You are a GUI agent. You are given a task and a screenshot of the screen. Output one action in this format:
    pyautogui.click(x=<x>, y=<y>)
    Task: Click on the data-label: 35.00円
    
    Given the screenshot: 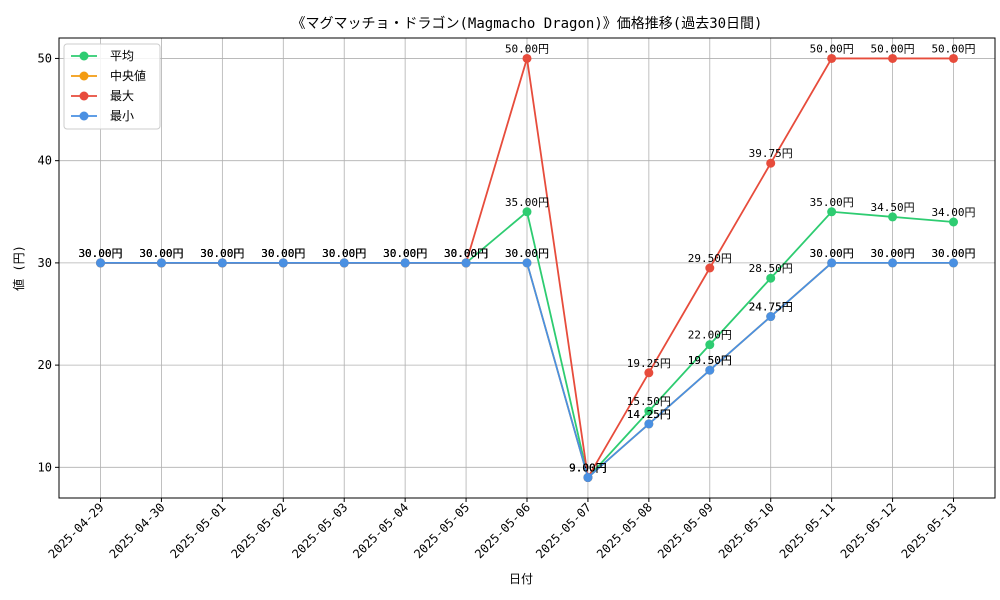 What is the action you would take?
    pyautogui.click(x=527, y=202)
    